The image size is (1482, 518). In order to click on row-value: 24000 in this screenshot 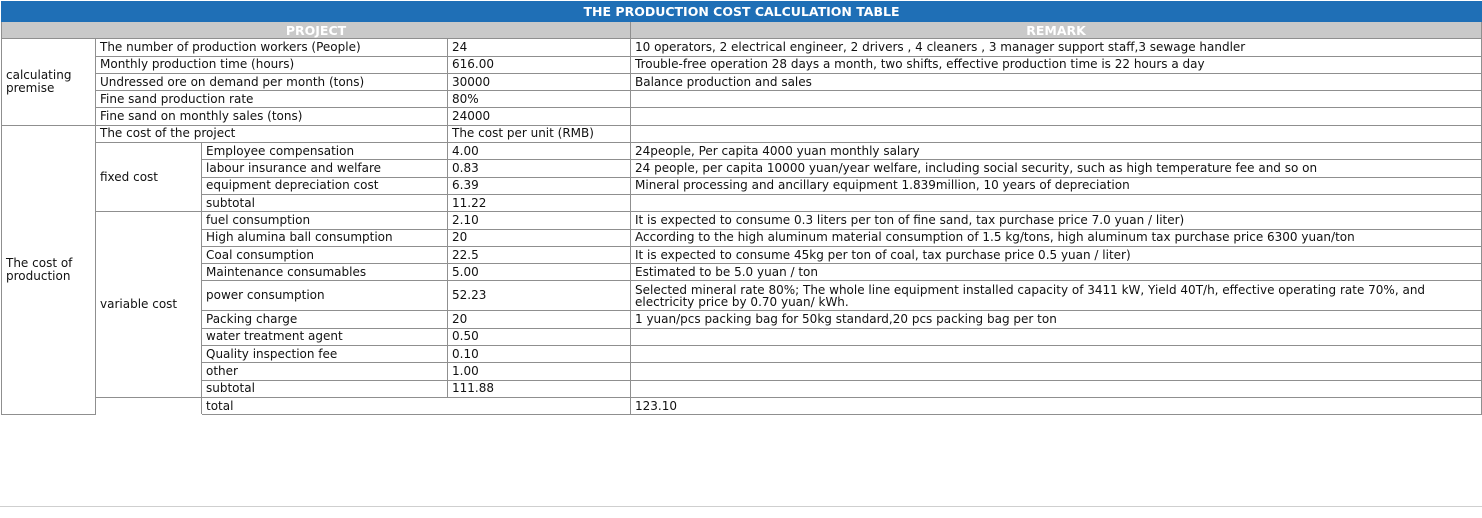, I will do `click(539, 116)`.